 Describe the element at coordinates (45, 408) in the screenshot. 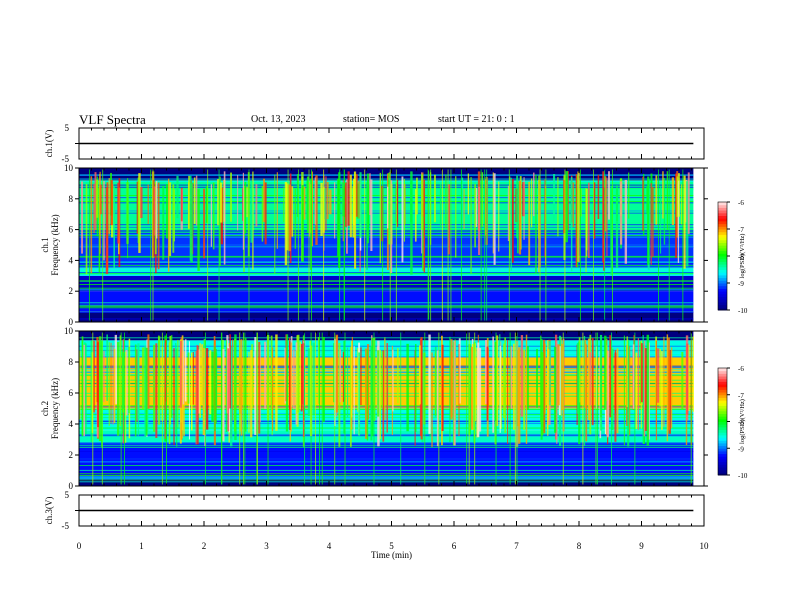

I see `y-axis-channel-label: ch.2` at that location.